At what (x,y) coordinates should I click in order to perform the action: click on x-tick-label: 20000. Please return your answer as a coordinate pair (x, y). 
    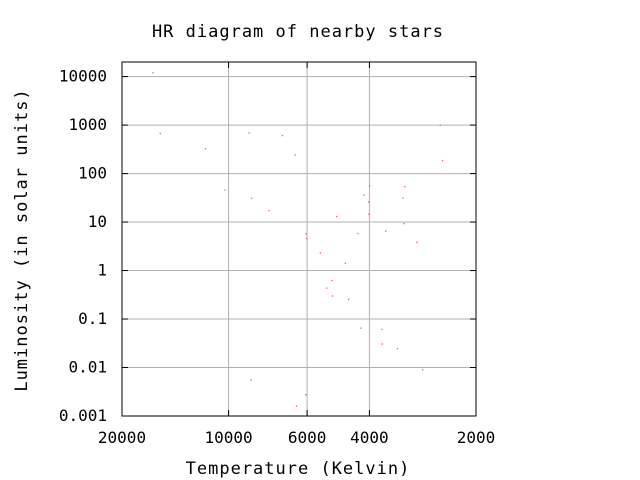
    Looking at the image, I should click on (122, 437).